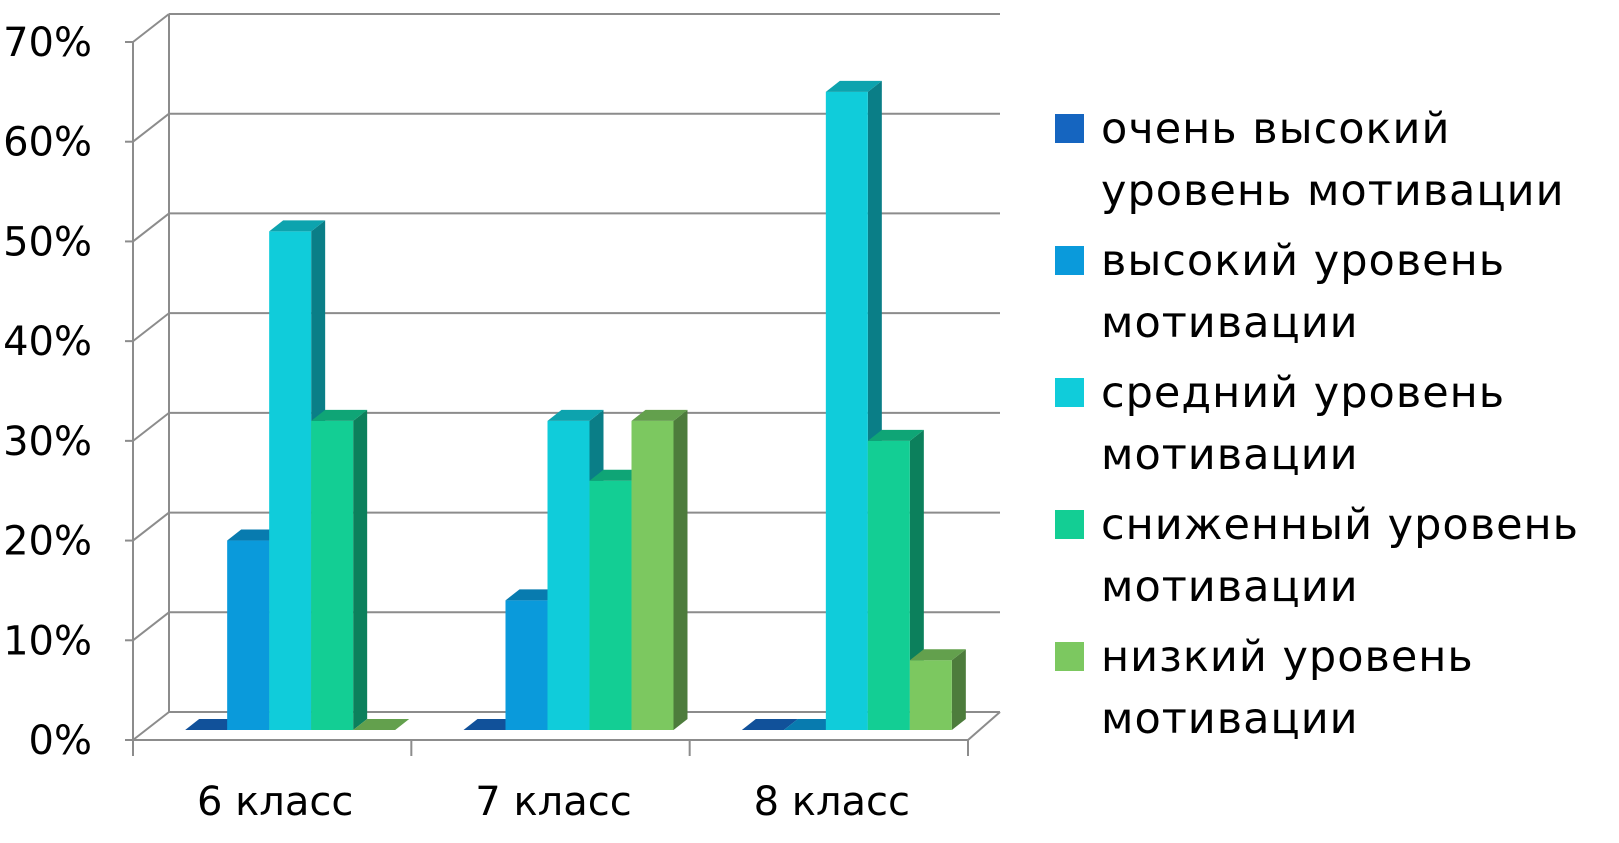  I want to click on legend-item: низкий уровень мотивации, so click(1335, 688).